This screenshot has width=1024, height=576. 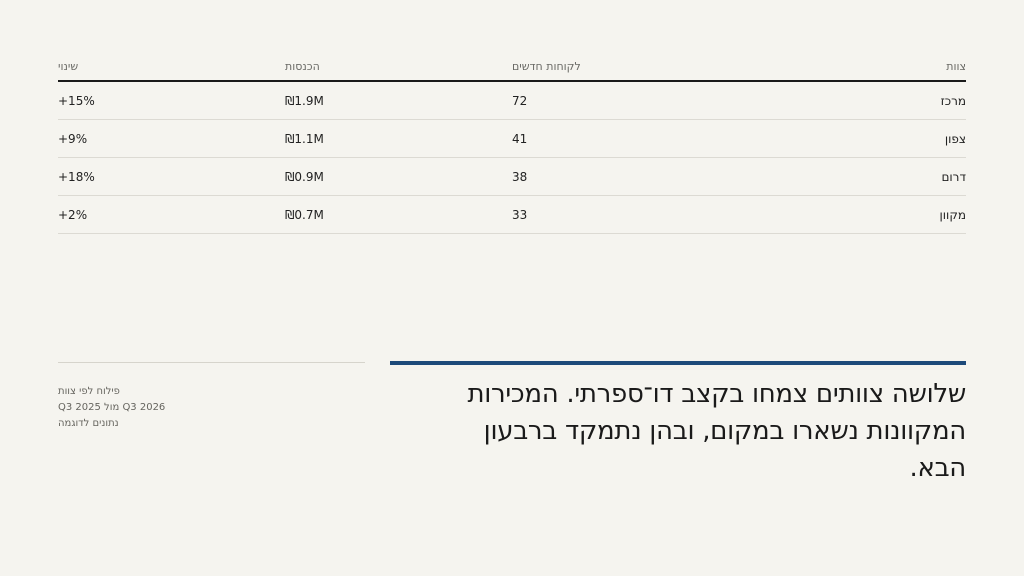 What do you see at coordinates (955, 138) in the screenshot?
I see `team-cell: צפון` at bounding box center [955, 138].